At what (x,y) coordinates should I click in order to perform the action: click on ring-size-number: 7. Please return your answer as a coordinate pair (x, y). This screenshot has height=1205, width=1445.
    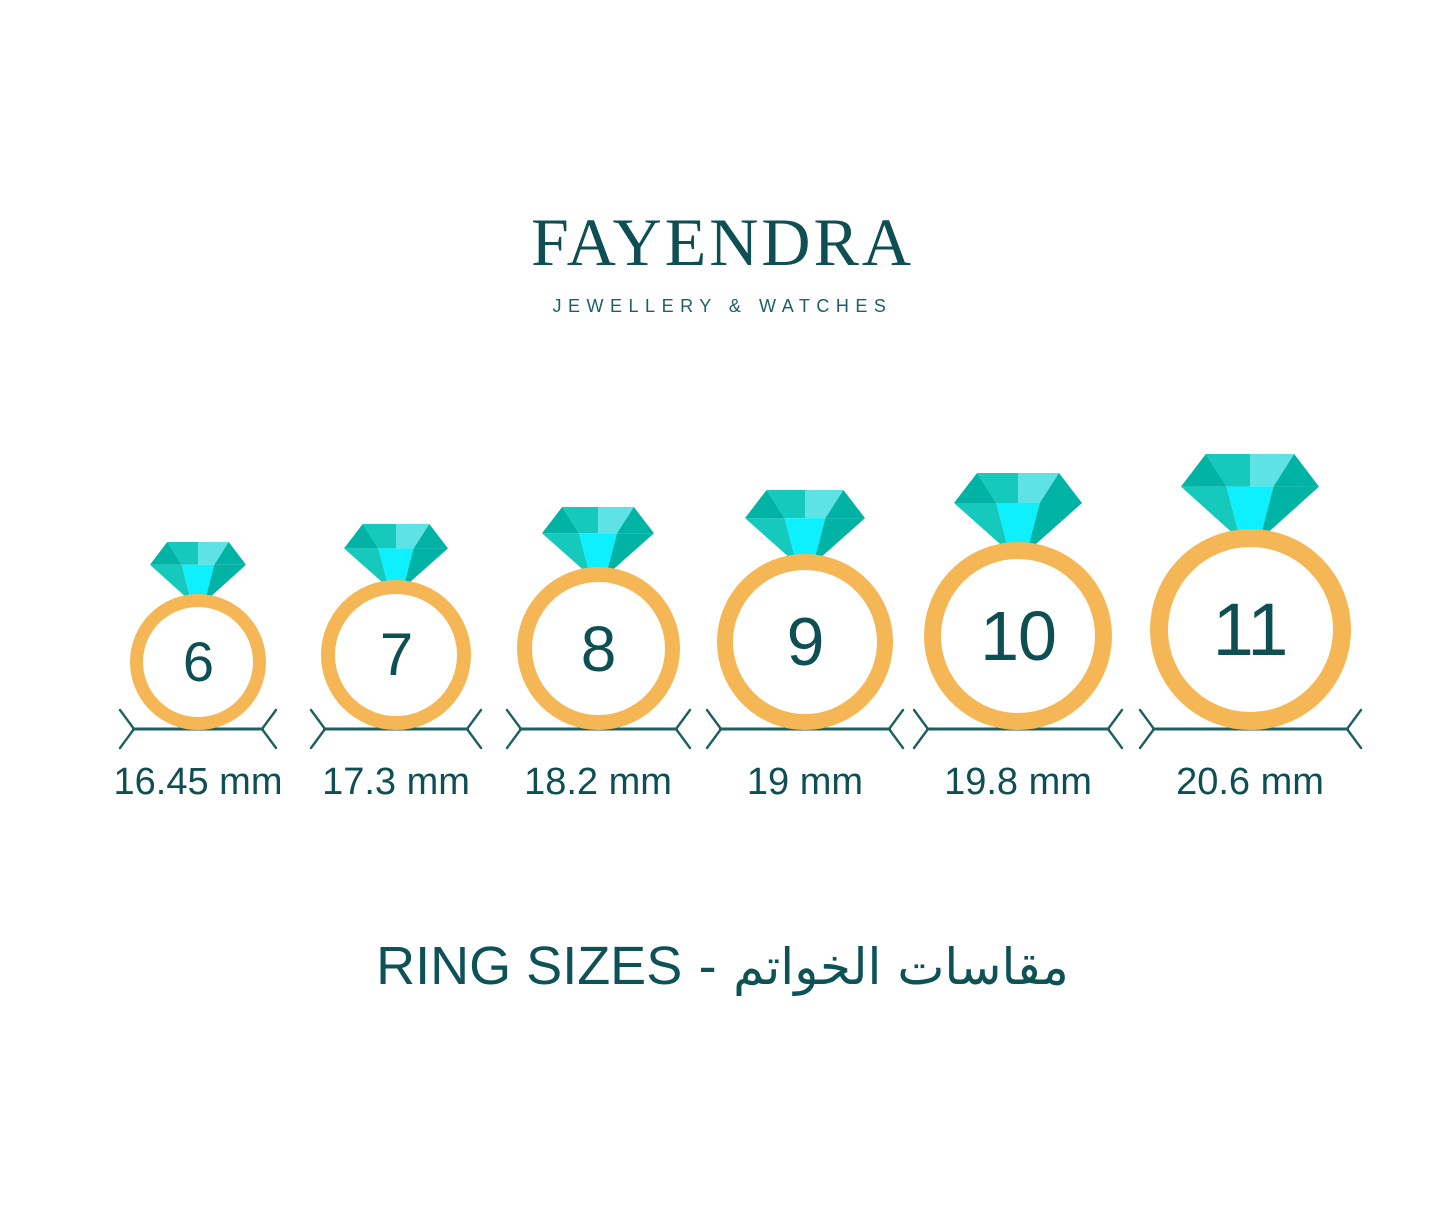
    Looking at the image, I should click on (396, 654).